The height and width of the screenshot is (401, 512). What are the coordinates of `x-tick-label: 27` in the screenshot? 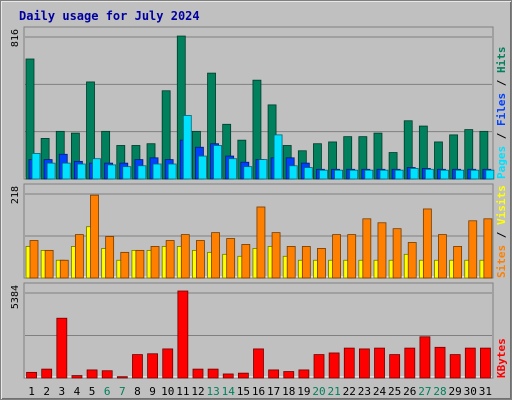 It's located at (424, 391).